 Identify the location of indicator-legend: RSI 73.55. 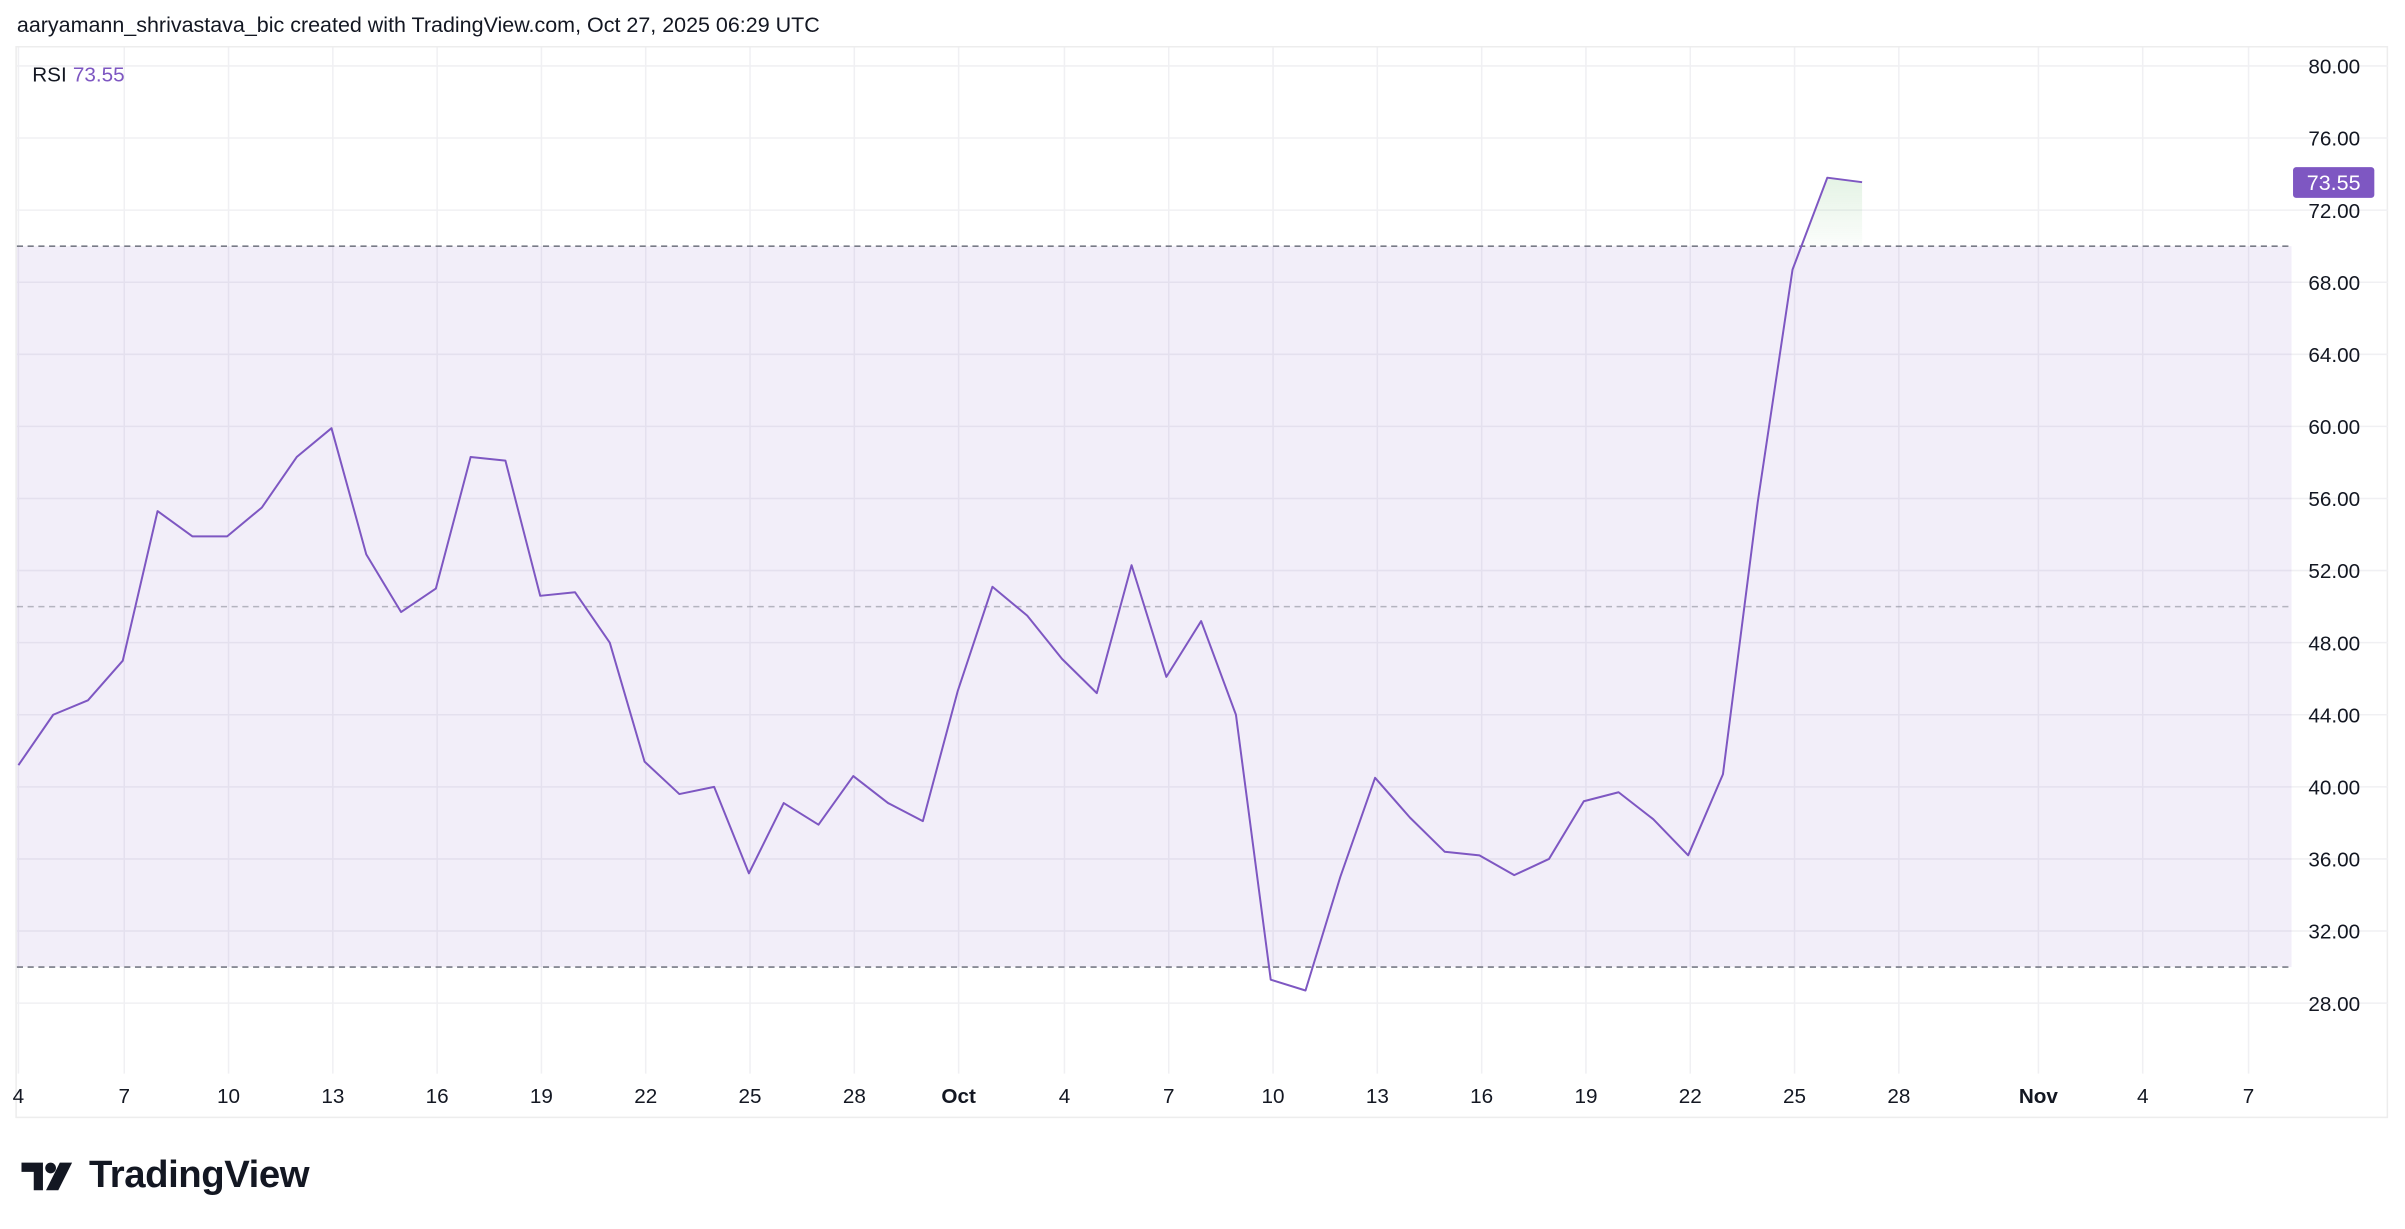
(78, 74).